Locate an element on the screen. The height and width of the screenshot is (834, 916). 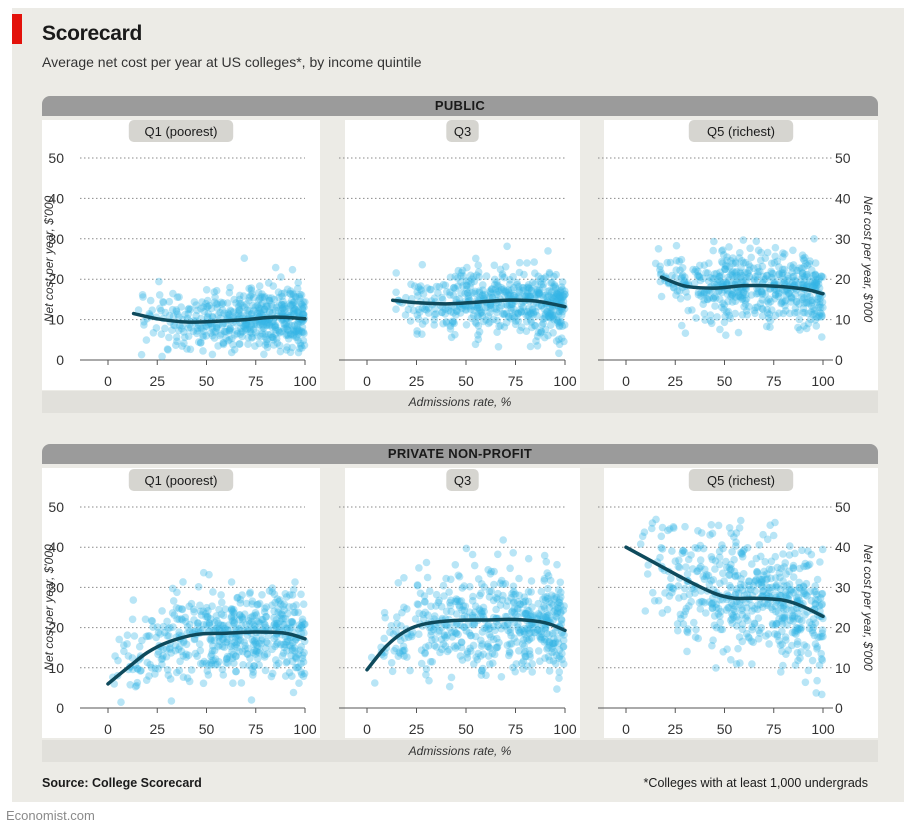
x-tick-label: 0 is located at coordinates (367, 729).